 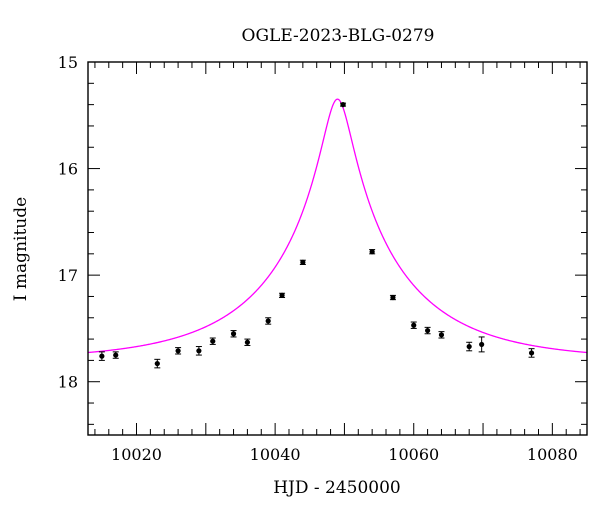 What do you see at coordinates (275, 454) in the screenshot?
I see `x-tick-label: 10040` at bounding box center [275, 454].